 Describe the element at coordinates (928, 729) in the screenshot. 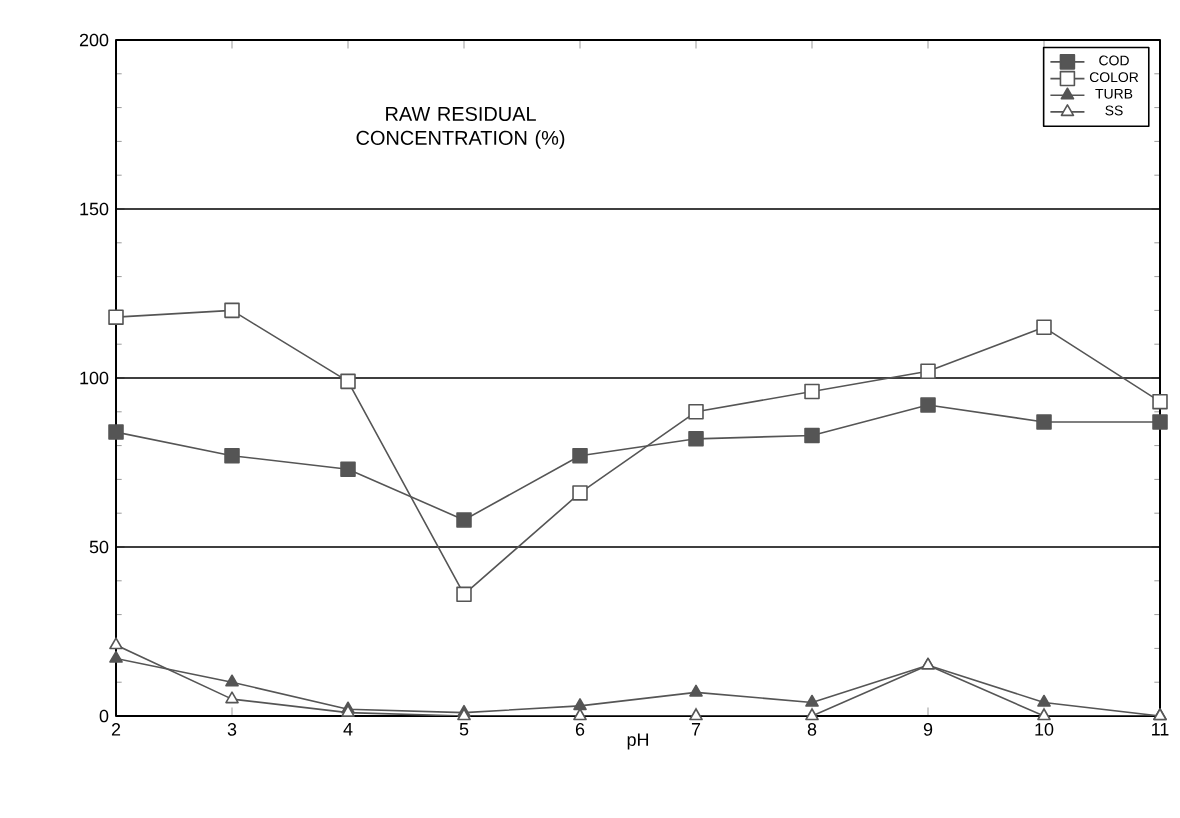

I see `x-tick-label: 9` at that location.